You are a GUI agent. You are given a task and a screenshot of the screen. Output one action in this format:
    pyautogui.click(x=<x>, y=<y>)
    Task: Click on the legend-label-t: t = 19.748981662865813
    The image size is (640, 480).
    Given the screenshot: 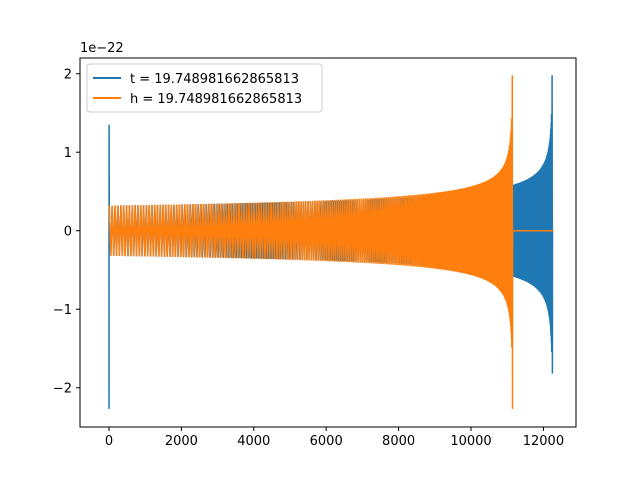 What is the action you would take?
    pyautogui.click(x=214, y=79)
    